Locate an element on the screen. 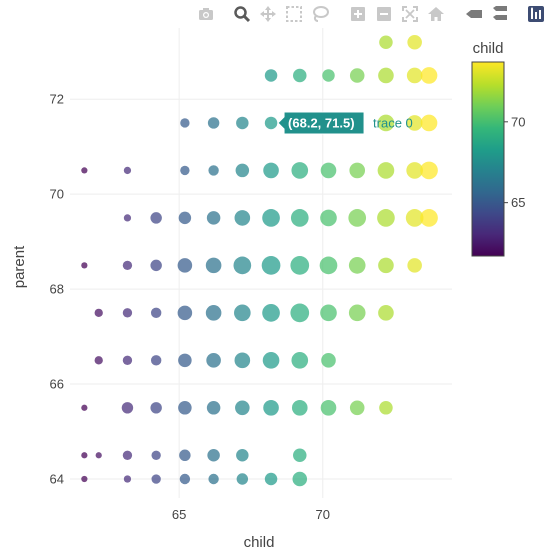 This screenshot has width=548, height=548. zoom-in-icon is located at coordinates (358, 14).